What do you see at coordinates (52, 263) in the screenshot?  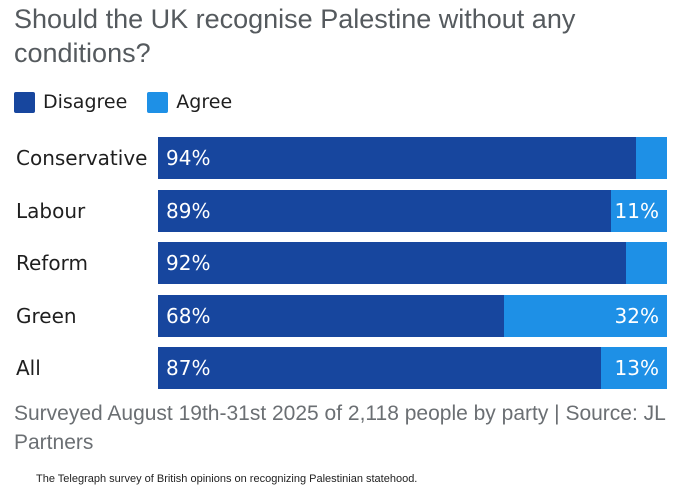 I see `category-label-reform: Reform` at bounding box center [52, 263].